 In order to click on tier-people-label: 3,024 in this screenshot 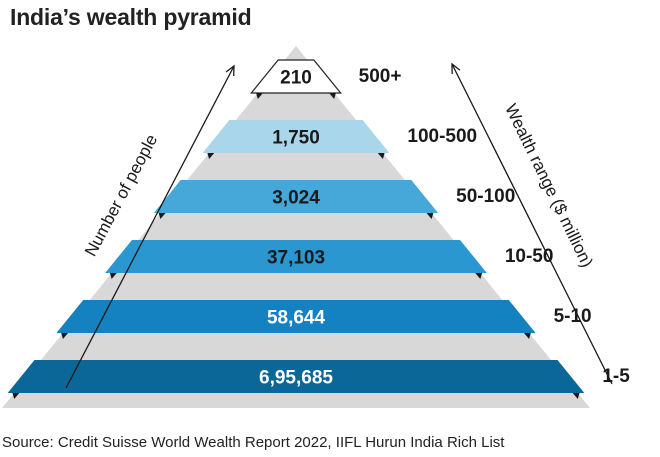, I will do `click(296, 198)`.